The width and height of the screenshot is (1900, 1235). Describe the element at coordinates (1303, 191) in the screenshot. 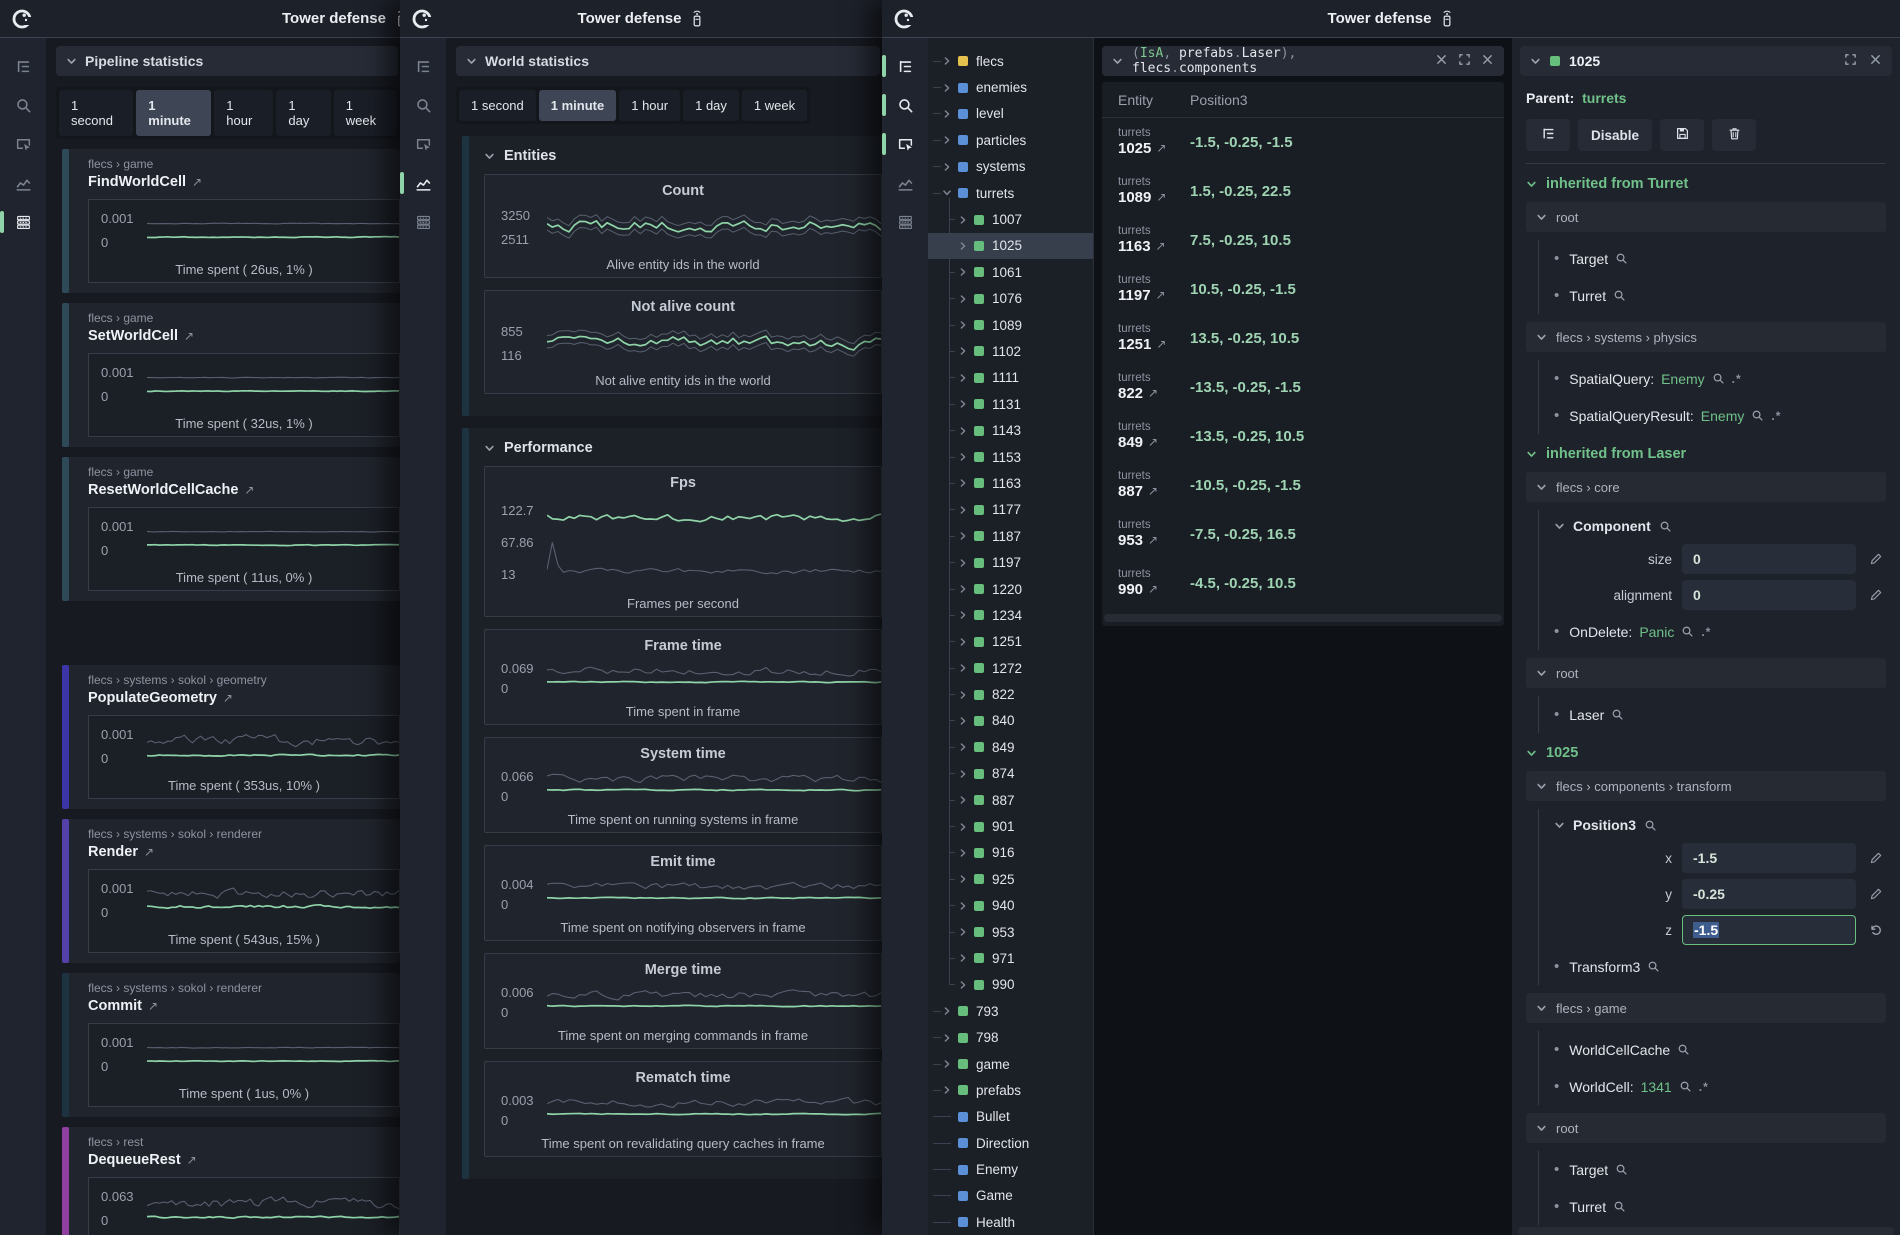

I see `result-row-1089: turrets 1089 ↗ 1.5, -0.25, 22.5` at that location.